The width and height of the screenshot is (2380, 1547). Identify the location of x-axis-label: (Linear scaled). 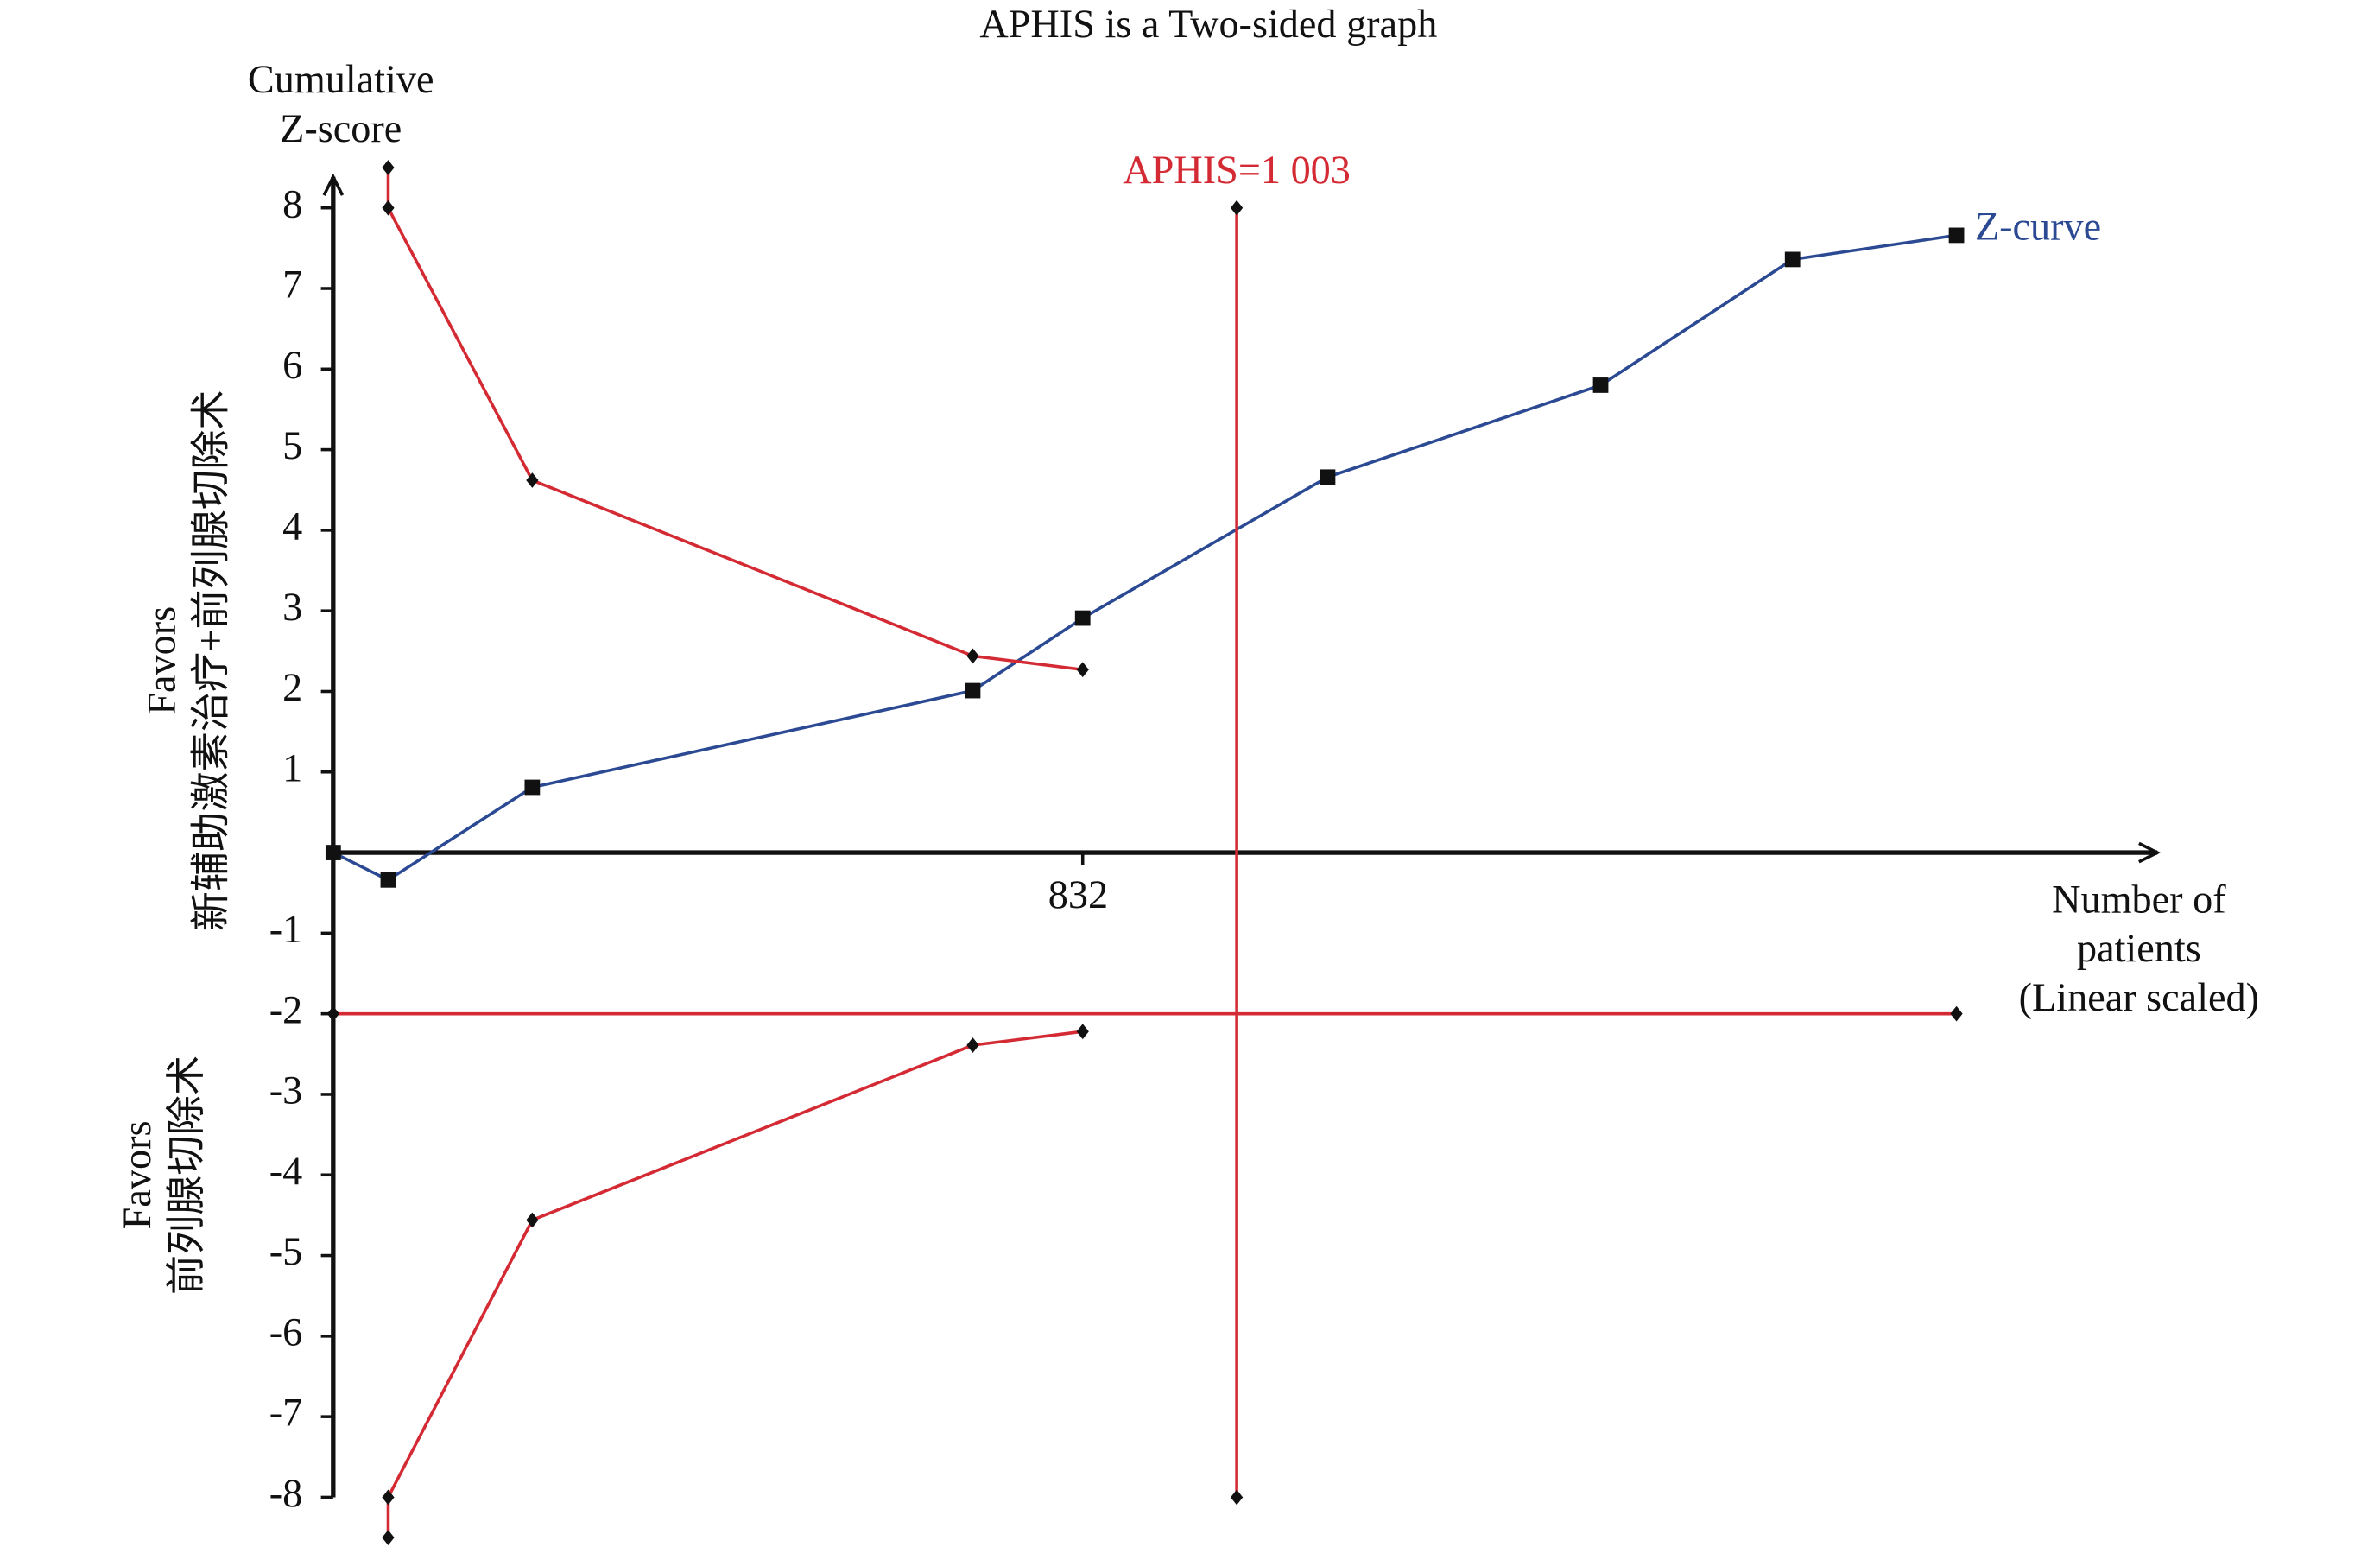
(2139, 997).